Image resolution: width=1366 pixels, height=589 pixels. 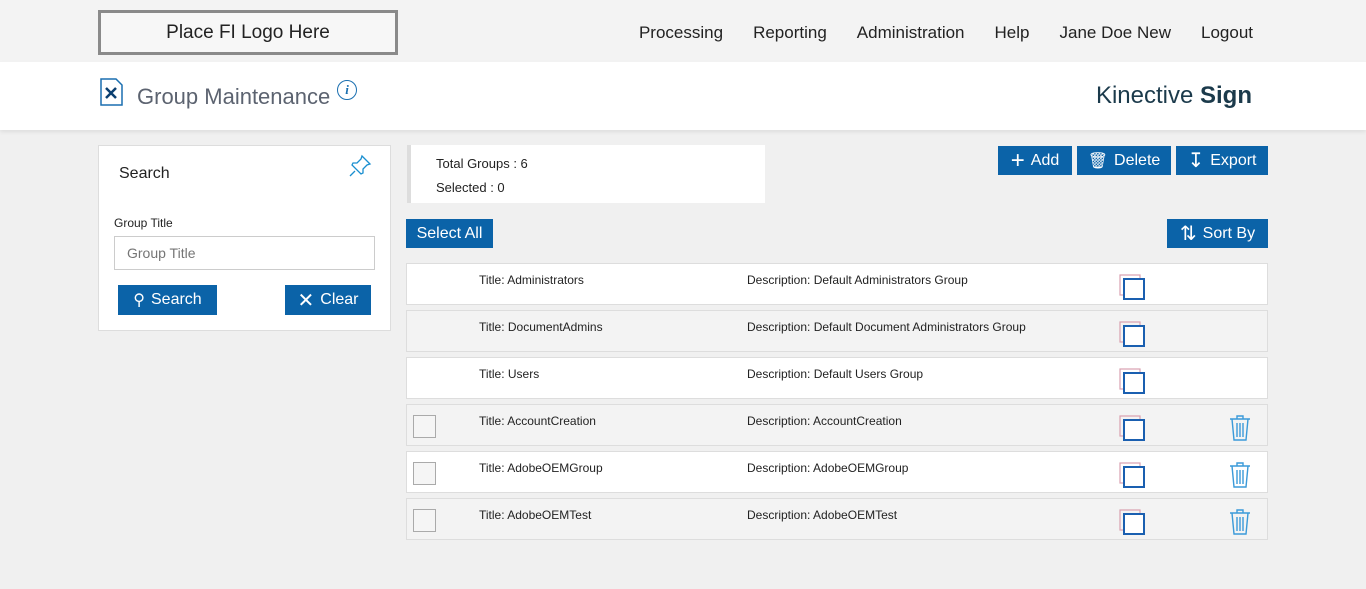 What do you see at coordinates (822, 515) in the screenshot?
I see `group-description: Description: AdobeOEMTest` at bounding box center [822, 515].